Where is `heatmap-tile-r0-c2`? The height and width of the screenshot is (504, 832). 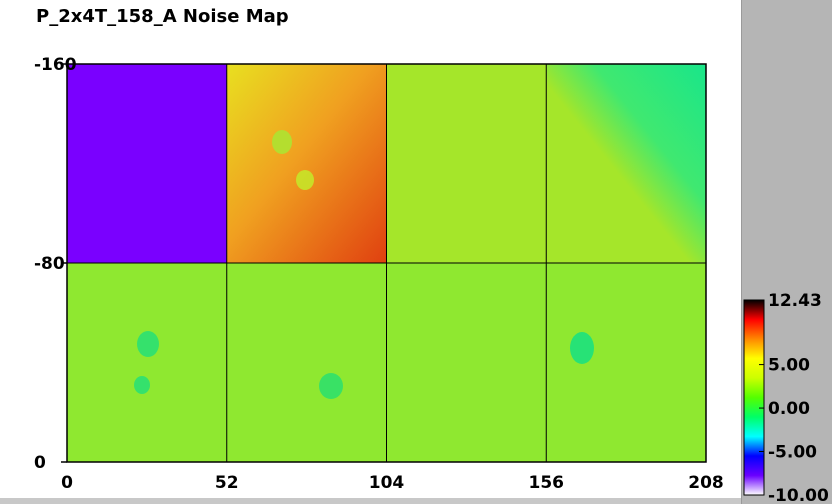 heatmap-tile-r0-c2 is located at coordinates (466, 163).